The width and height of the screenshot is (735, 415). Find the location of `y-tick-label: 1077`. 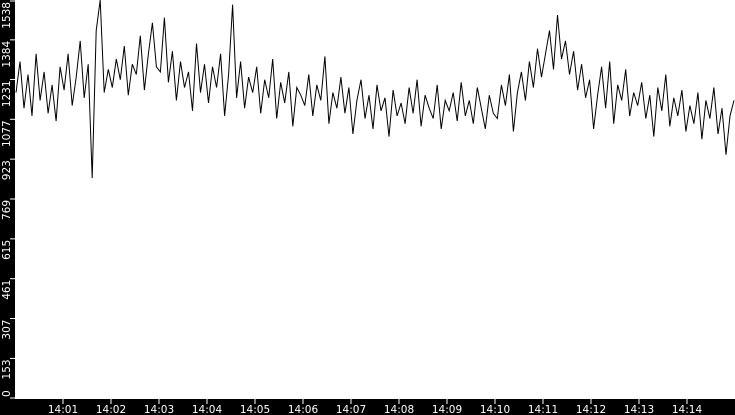

y-tick-label: 1077 is located at coordinates (7, 133).